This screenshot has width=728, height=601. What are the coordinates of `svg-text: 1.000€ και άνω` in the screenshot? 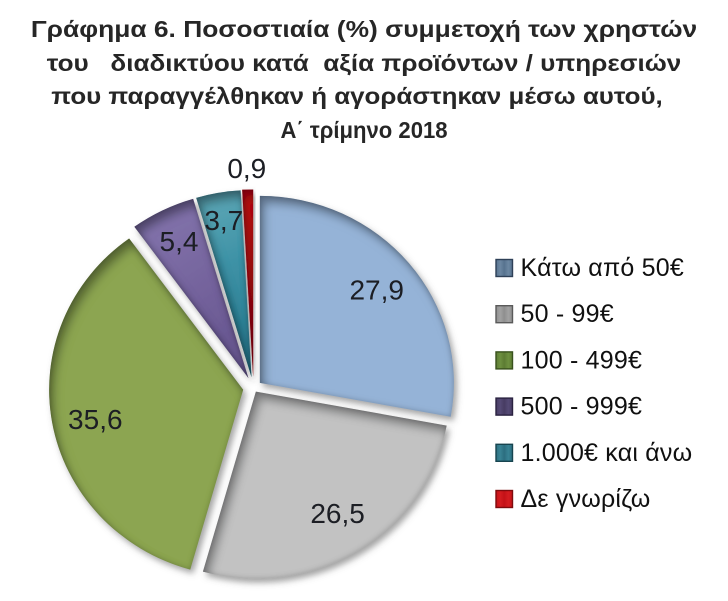 It's located at (607, 453).